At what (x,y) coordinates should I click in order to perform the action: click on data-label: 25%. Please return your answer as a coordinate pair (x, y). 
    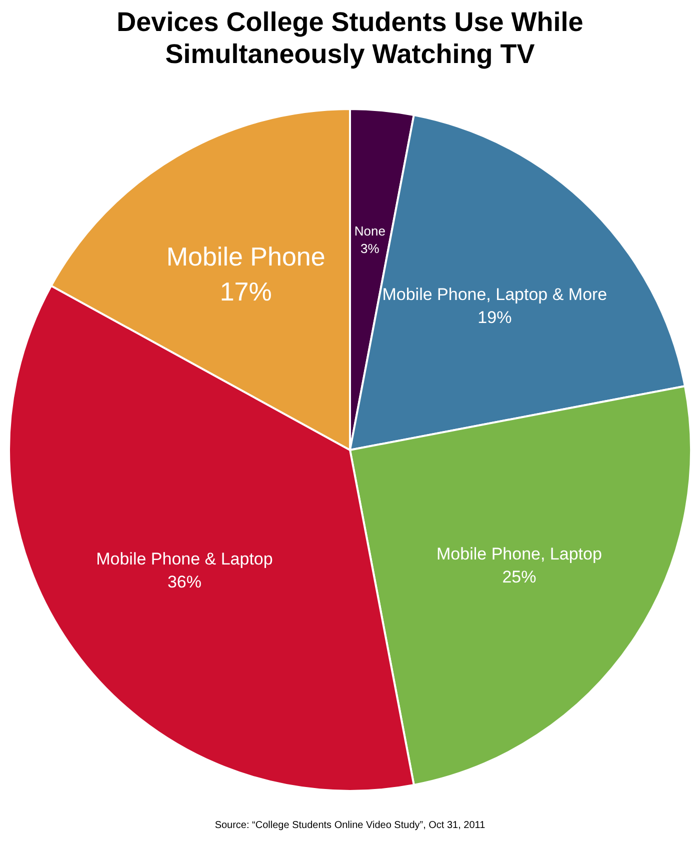
    Looking at the image, I should click on (519, 576).